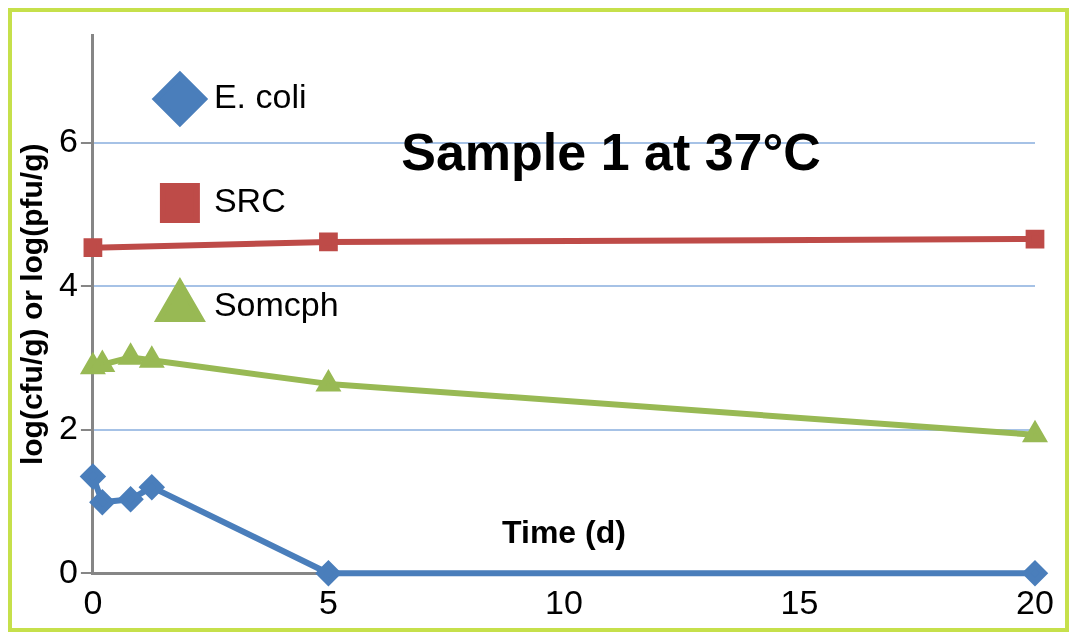  Describe the element at coordinates (68, 140) in the screenshot. I see `y-tick-label: 6` at that location.